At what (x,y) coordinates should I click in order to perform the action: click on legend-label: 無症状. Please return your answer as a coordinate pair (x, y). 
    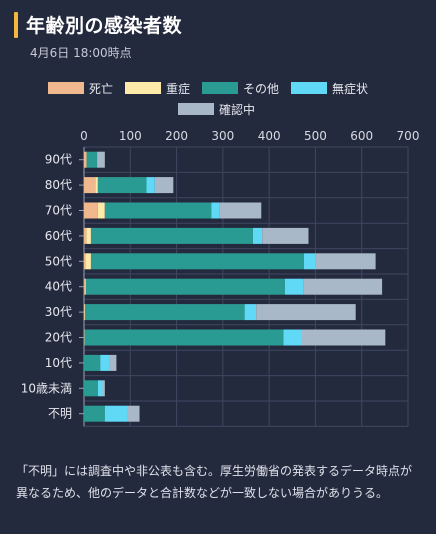
    Looking at the image, I should click on (350, 88).